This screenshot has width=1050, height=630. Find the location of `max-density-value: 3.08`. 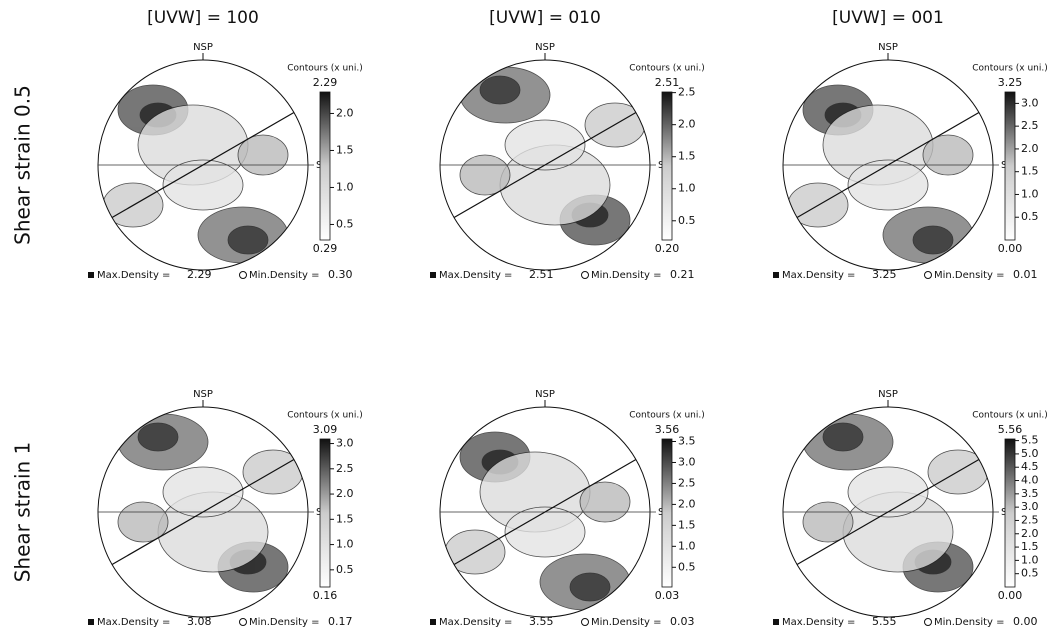

max-density-value: 3.08 is located at coordinates (199, 621).